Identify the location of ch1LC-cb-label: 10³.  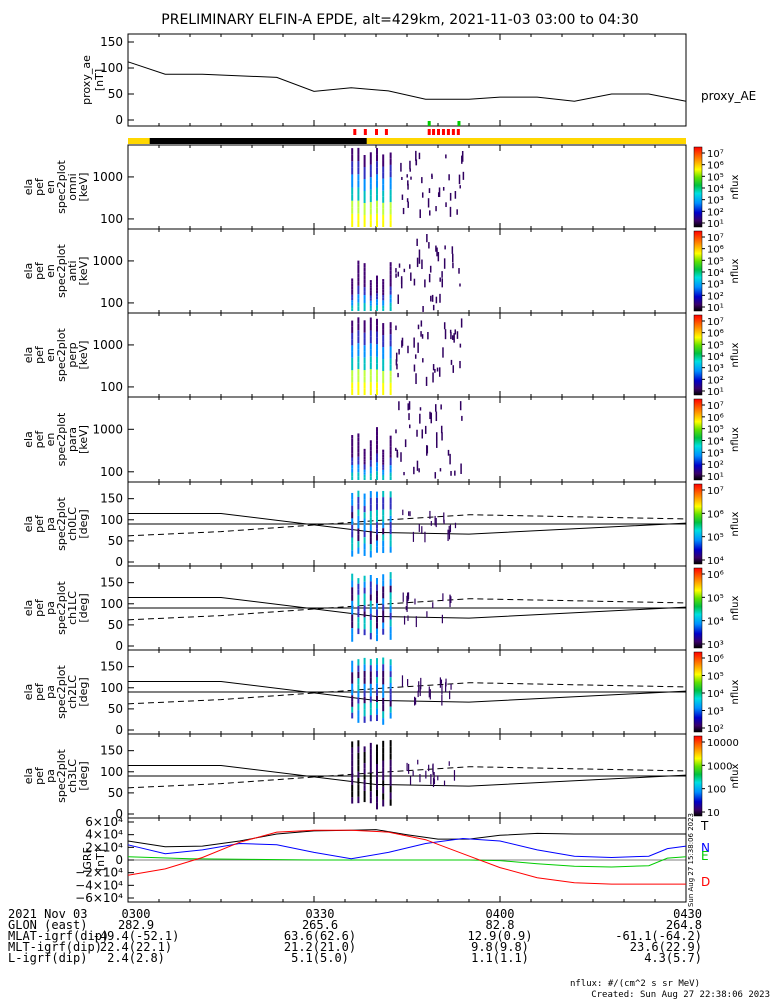
(715, 645).